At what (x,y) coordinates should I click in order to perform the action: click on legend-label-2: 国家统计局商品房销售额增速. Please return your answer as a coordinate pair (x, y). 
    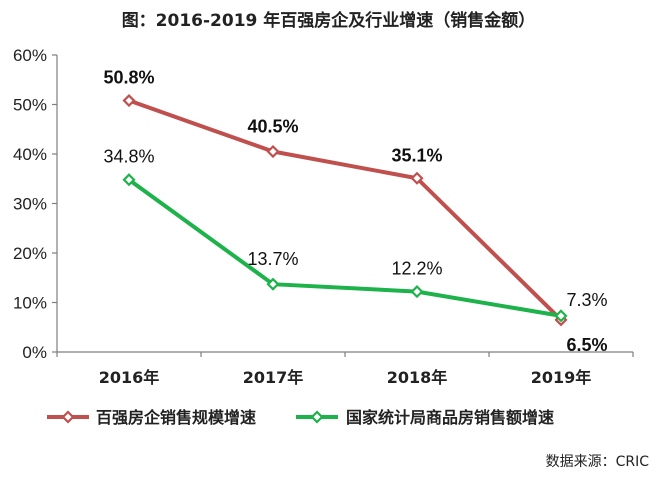
    Looking at the image, I should click on (450, 417).